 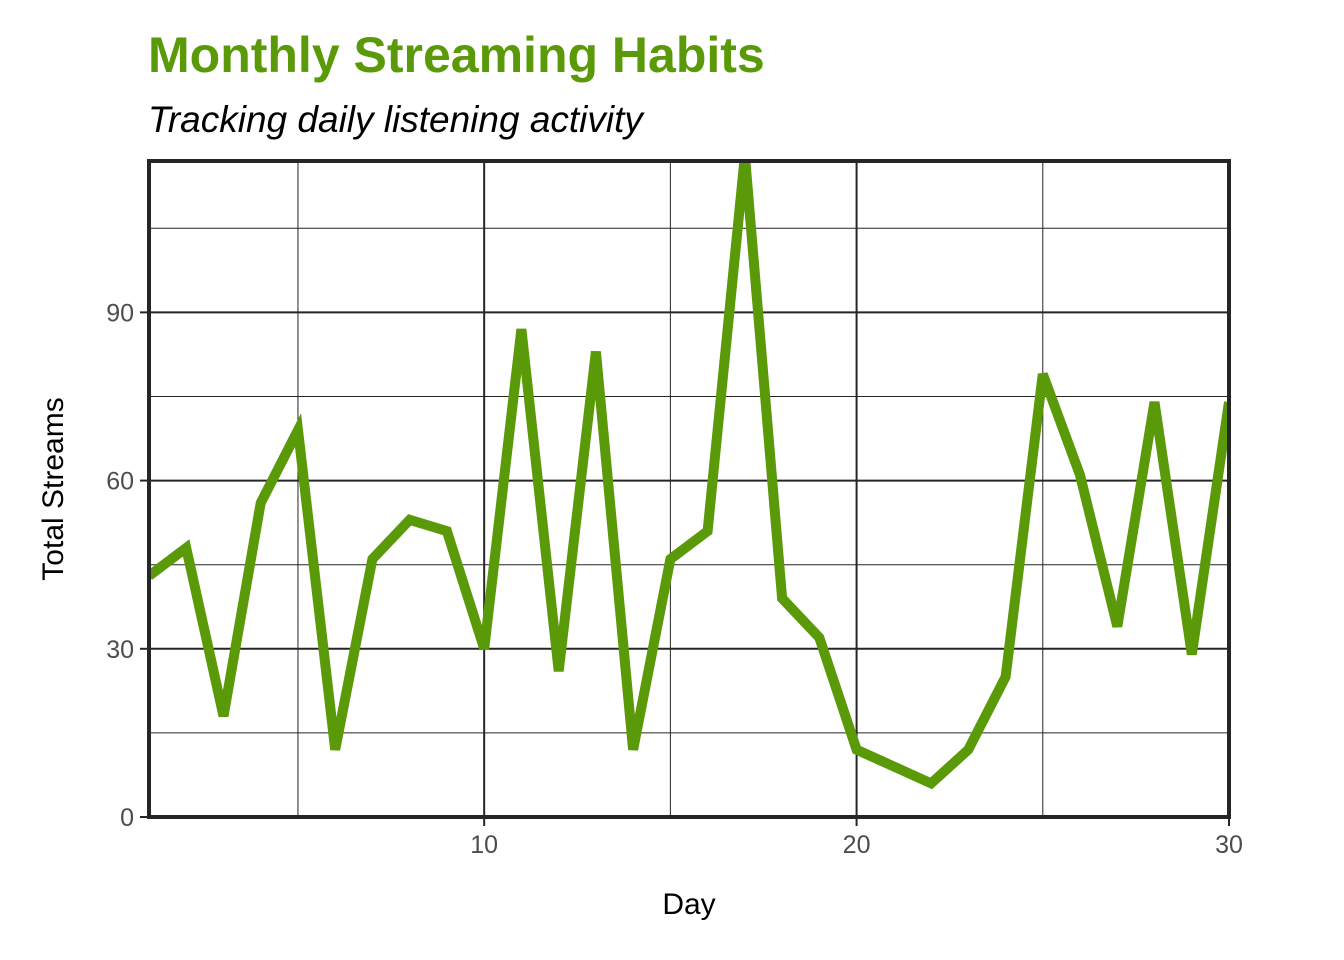 What do you see at coordinates (120, 650) in the screenshot?
I see `y-tick-label: 30` at bounding box center [120, 650].